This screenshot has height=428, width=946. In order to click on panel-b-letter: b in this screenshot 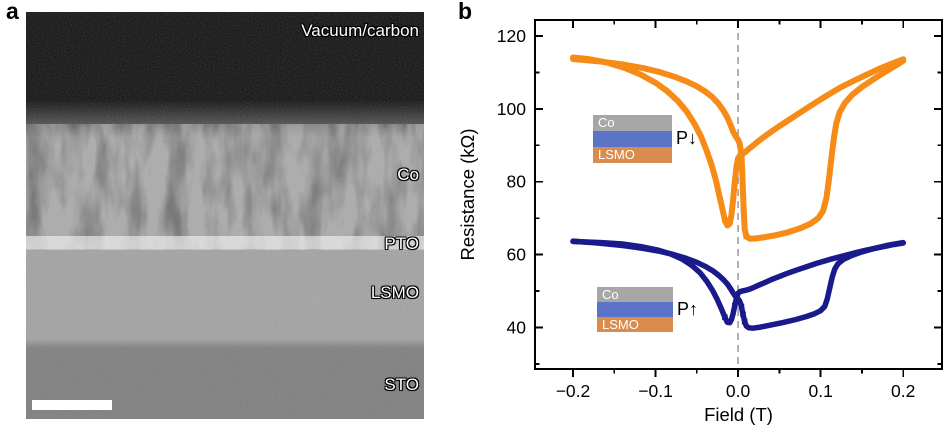, I will do `click(465, 12)`.